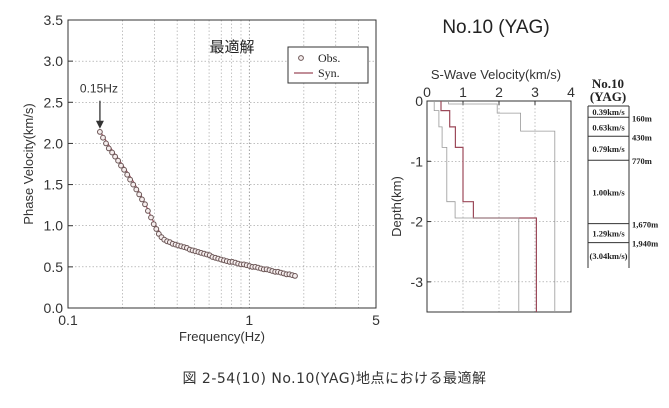  What do you see at coordinates (54, 267) in the screenshot?
I see `y-tick-label: 0.5` at bounding box center [54, 267].